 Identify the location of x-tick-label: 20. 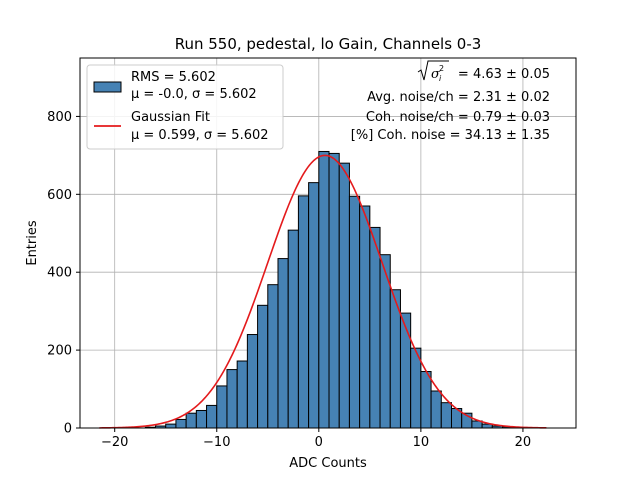
(523, 442).